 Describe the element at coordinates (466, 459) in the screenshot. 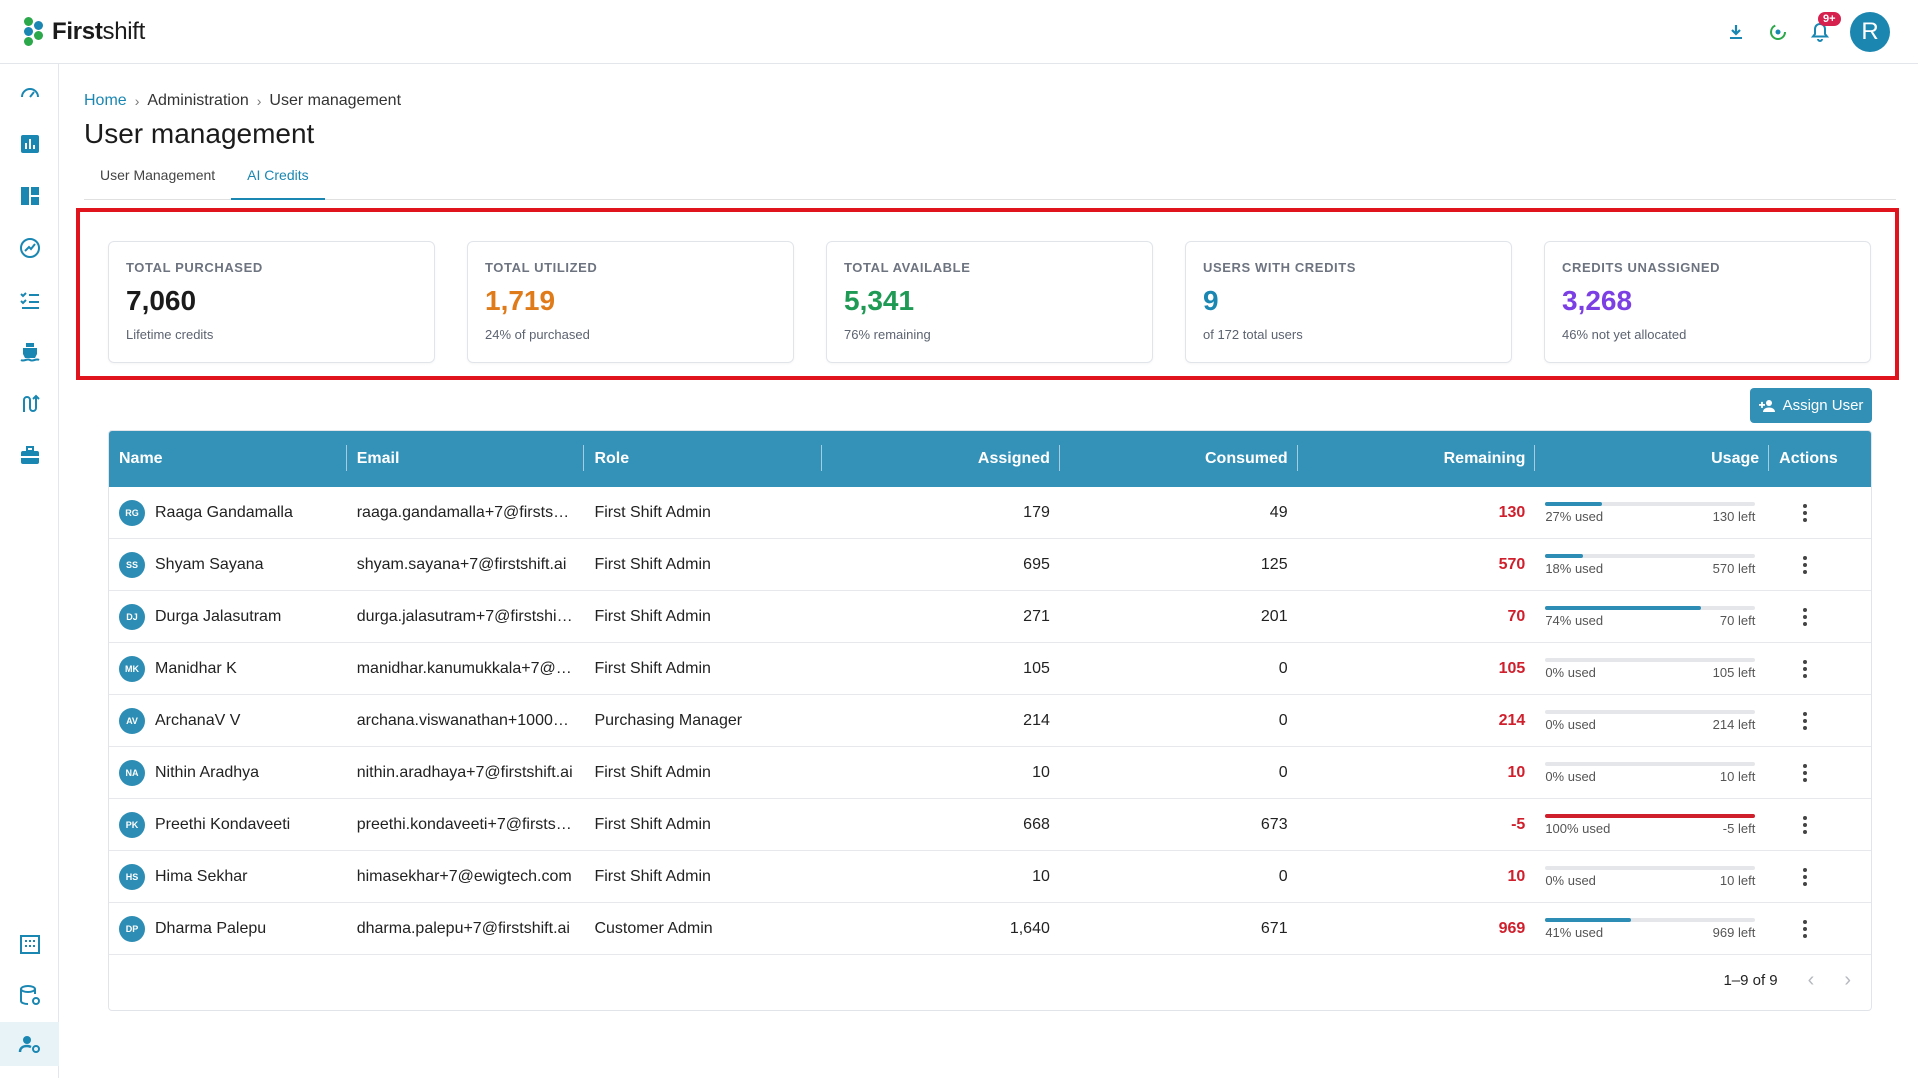

I see `column-header-email: Email` at that location.